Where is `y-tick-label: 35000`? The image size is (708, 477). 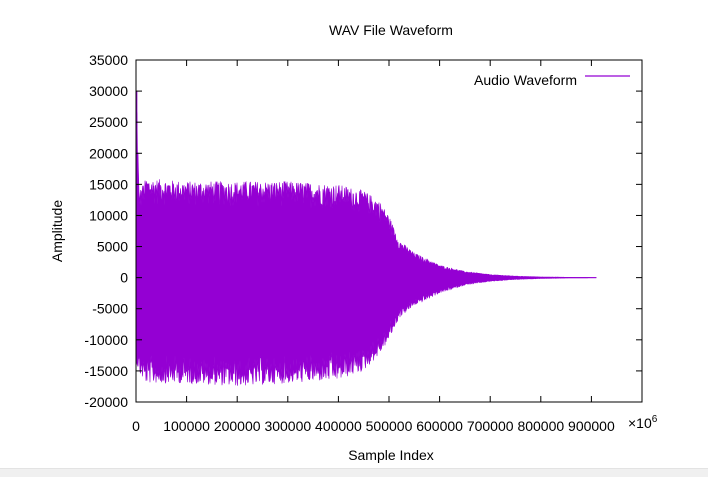 y-tick-label: 35000 is located at coordinates (108, 60).